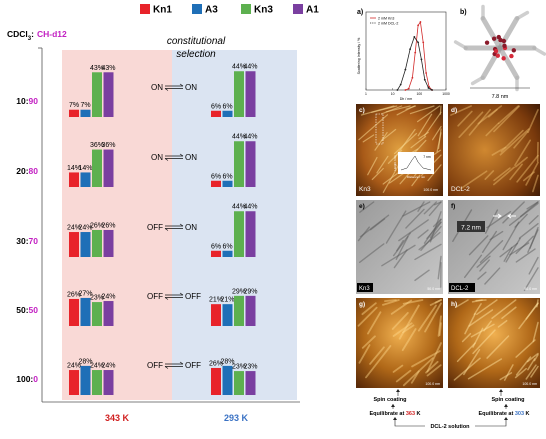 The width and height of the screenshot is (546, 439). Describe the element at coordinates (454, 110) in the screenshot. I see `panel-d-letter: d)` at that location.